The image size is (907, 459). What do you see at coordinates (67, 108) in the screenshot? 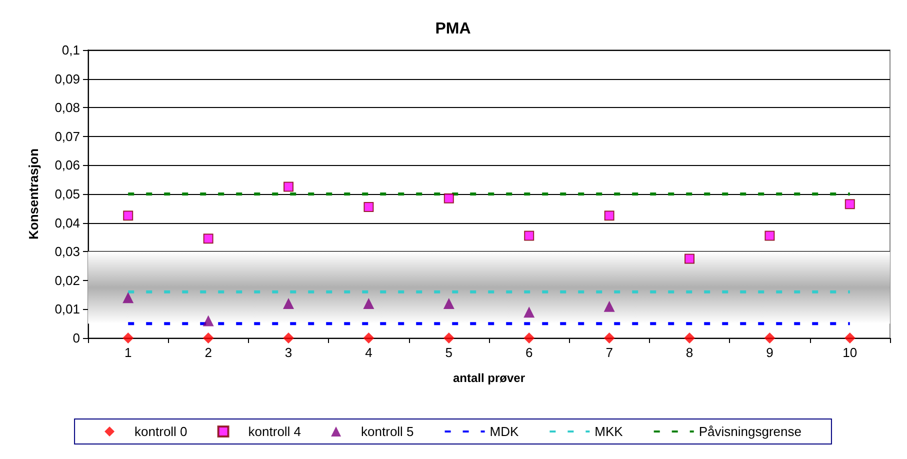
I see `y-tick-label: 0,08` at bounding box center [67, 108].